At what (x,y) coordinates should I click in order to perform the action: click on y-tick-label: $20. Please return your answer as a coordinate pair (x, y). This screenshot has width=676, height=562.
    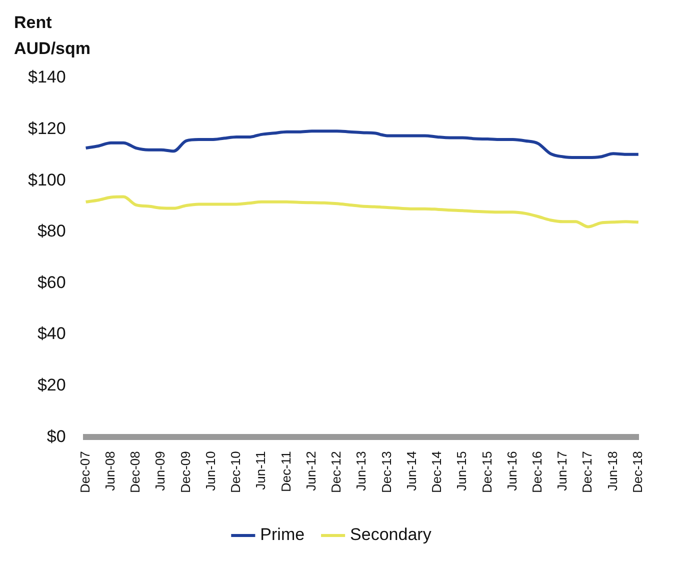
    Looking at the image, I should click on (51, 384).